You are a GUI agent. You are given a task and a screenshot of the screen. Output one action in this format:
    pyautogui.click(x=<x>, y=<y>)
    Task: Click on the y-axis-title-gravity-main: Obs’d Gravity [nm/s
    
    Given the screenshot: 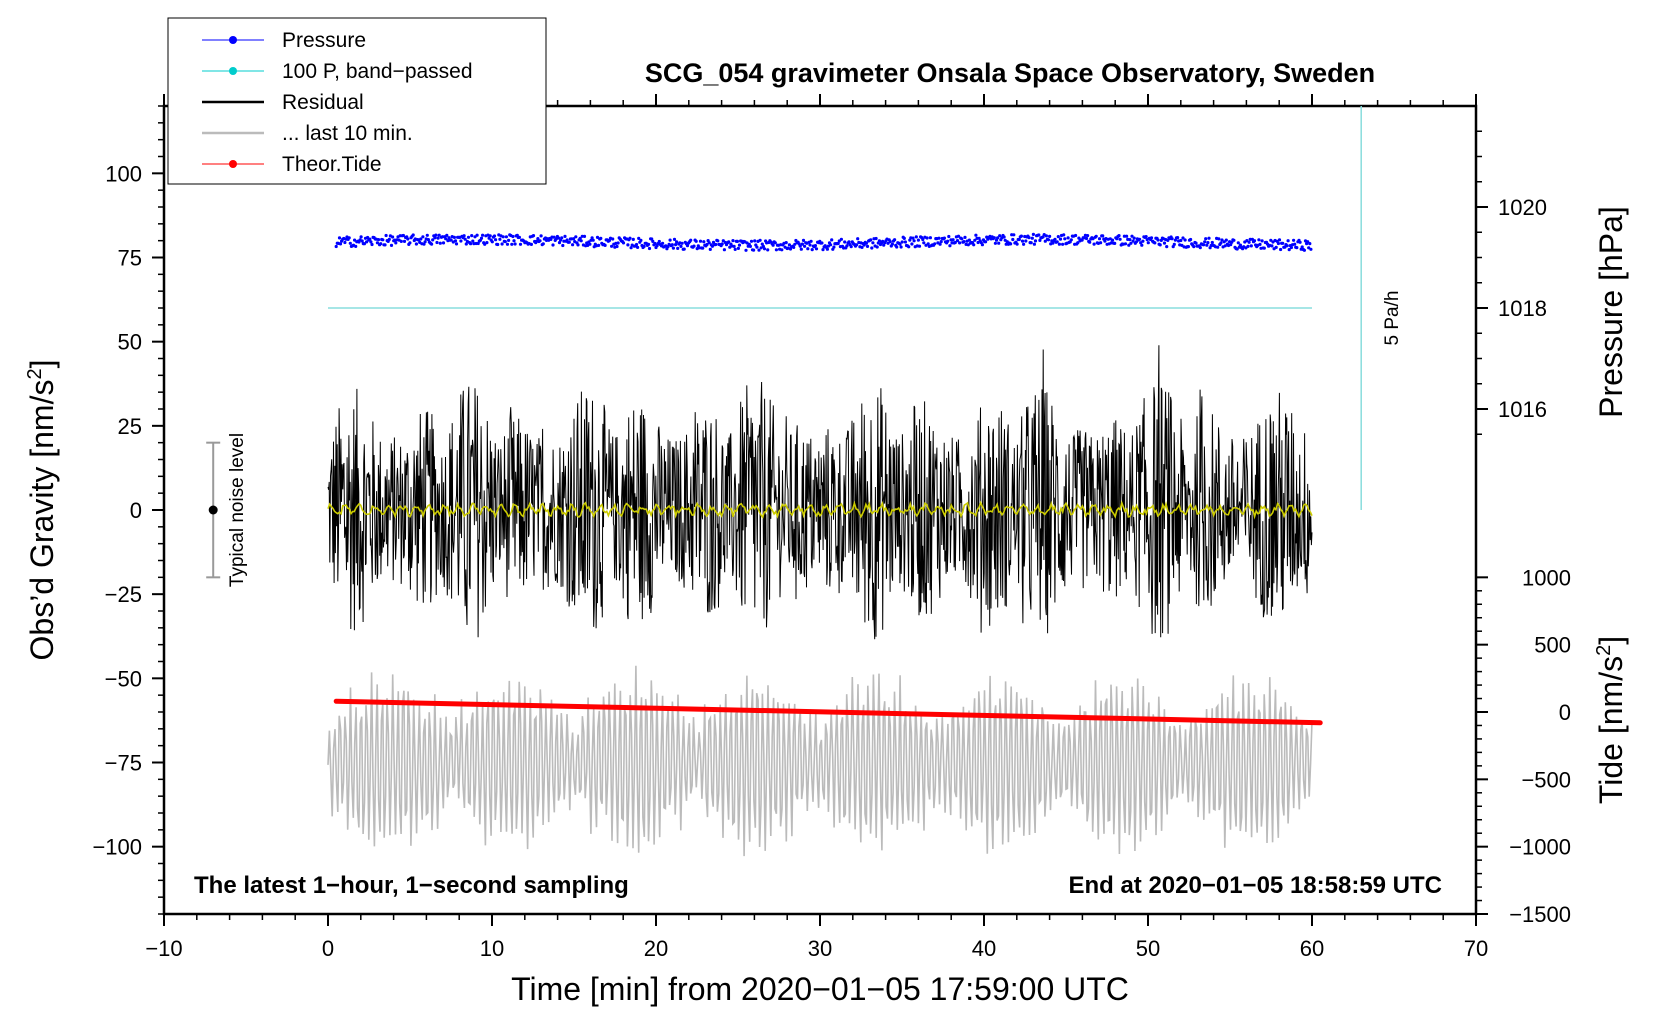 What is the action you would take?
    pyautogui.click(x=42, y=520)
    